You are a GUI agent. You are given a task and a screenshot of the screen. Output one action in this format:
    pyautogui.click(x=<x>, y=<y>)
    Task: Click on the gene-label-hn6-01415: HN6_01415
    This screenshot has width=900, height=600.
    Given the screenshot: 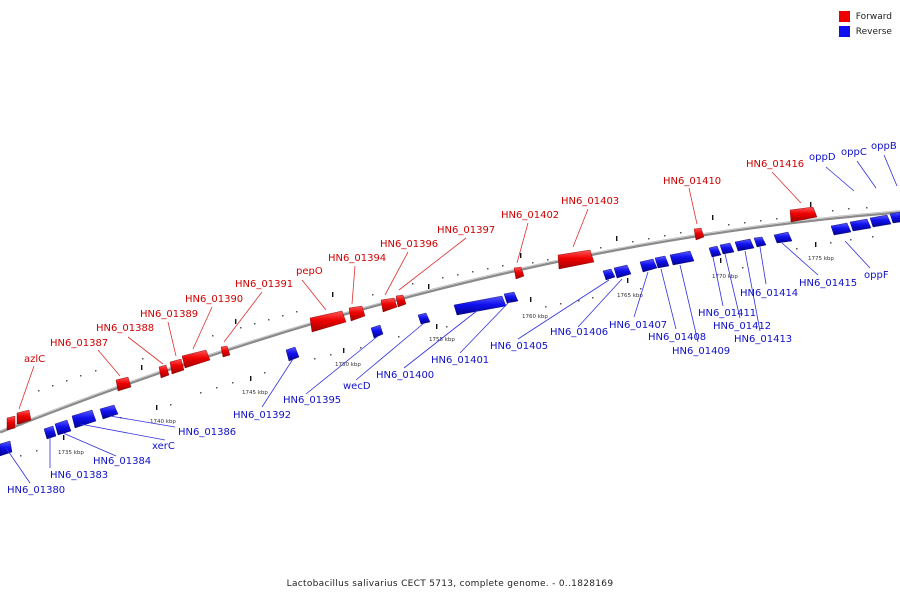 What is the action you would take?
    pyautogui.click(x=828, y=283)
    